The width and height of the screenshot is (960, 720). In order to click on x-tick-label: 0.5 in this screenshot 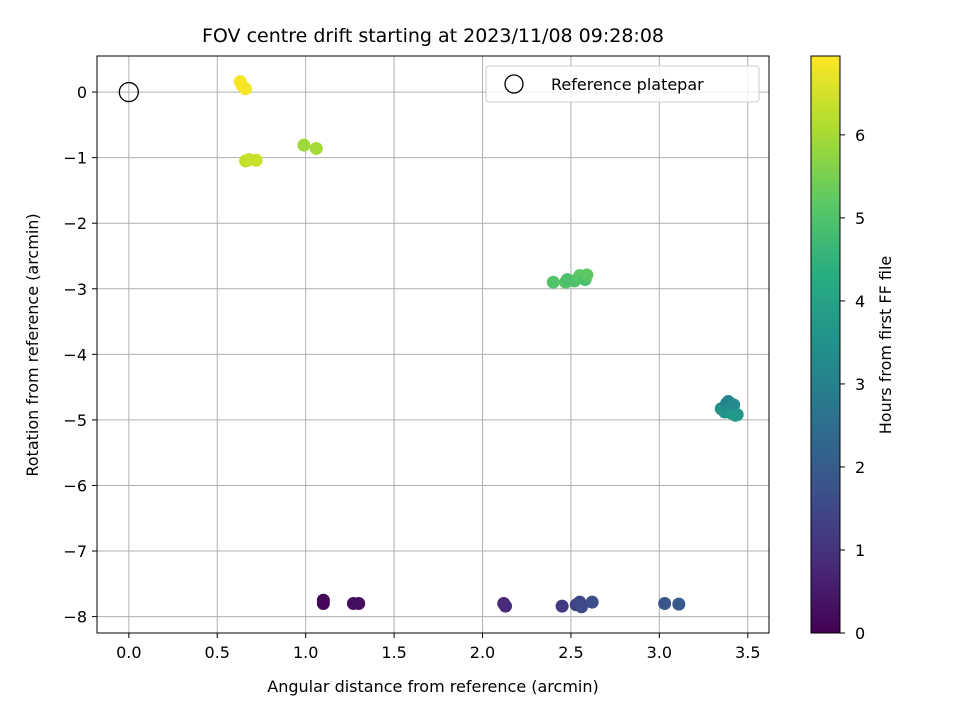, I will do `click(217, 652)`.